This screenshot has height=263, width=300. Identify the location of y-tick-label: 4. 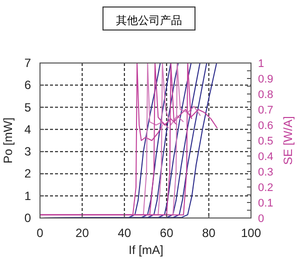
(28, 129).